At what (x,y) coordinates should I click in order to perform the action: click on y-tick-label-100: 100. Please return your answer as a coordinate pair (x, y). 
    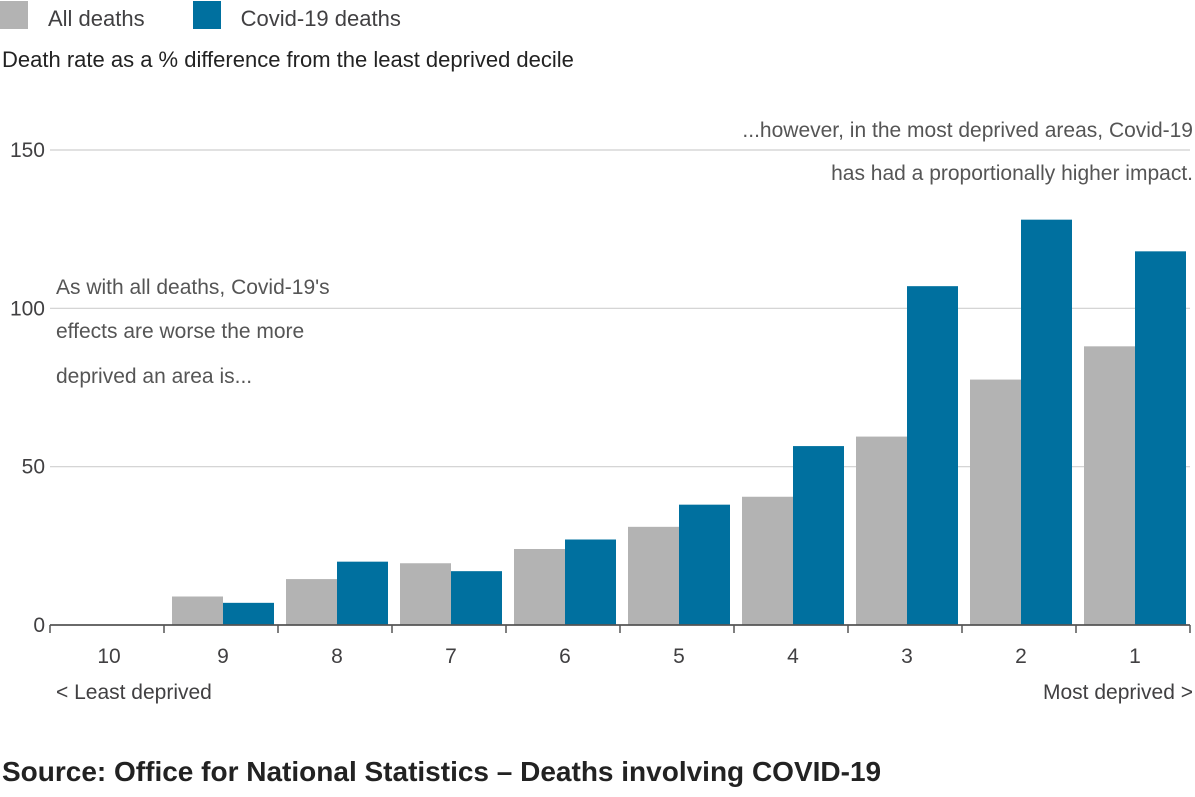
    Looking at the image, I should click on (27, 308).